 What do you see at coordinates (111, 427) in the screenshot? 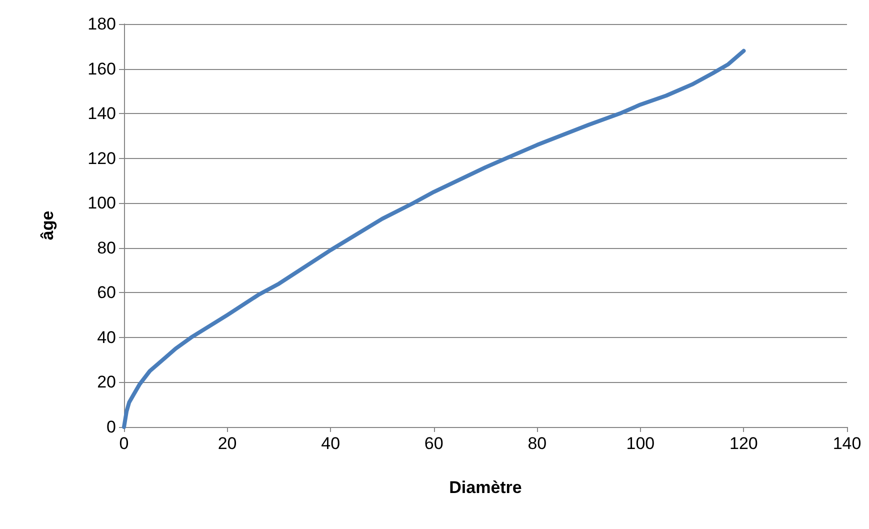
I see `y-tick-label: 0` at bounding box center [111, 427].